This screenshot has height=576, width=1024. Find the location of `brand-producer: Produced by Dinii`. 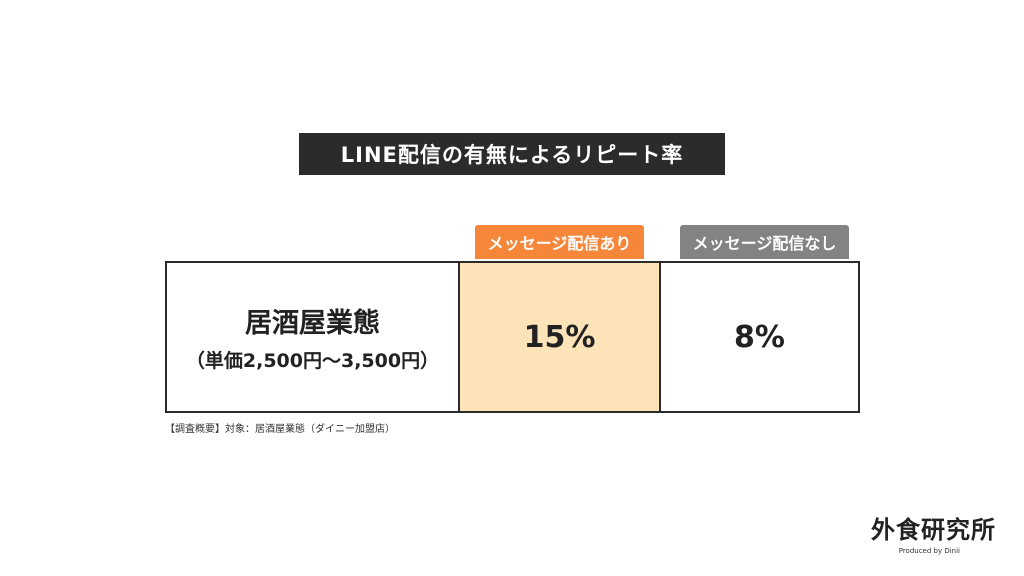

brand-producer: Produced by Dinii is located at coordinates (929, 551).